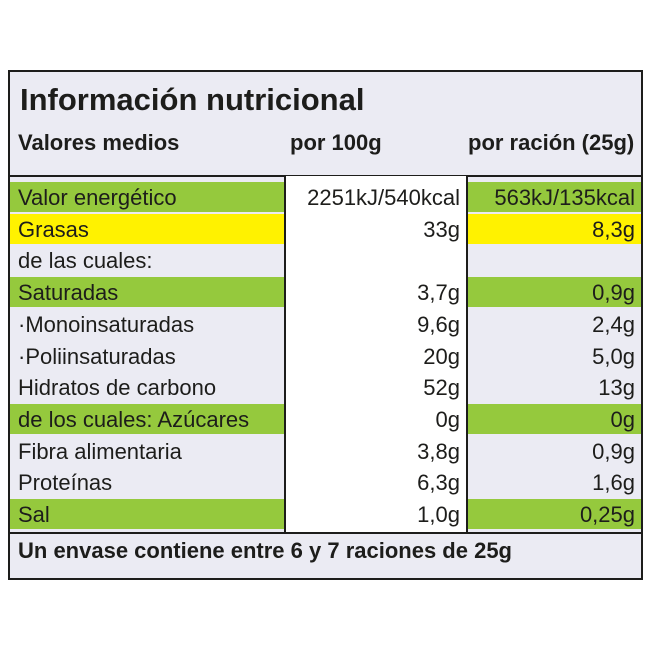  I want to click on row-label: Fibra alimentaria, so click(100, 451).